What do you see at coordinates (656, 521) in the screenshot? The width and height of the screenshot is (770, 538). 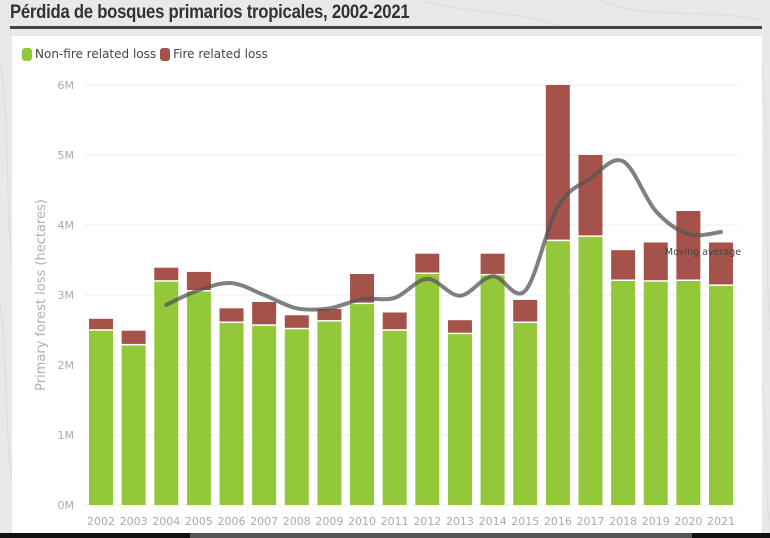 I see `x-tick-label: 2019` at bounding box center [656, 521].